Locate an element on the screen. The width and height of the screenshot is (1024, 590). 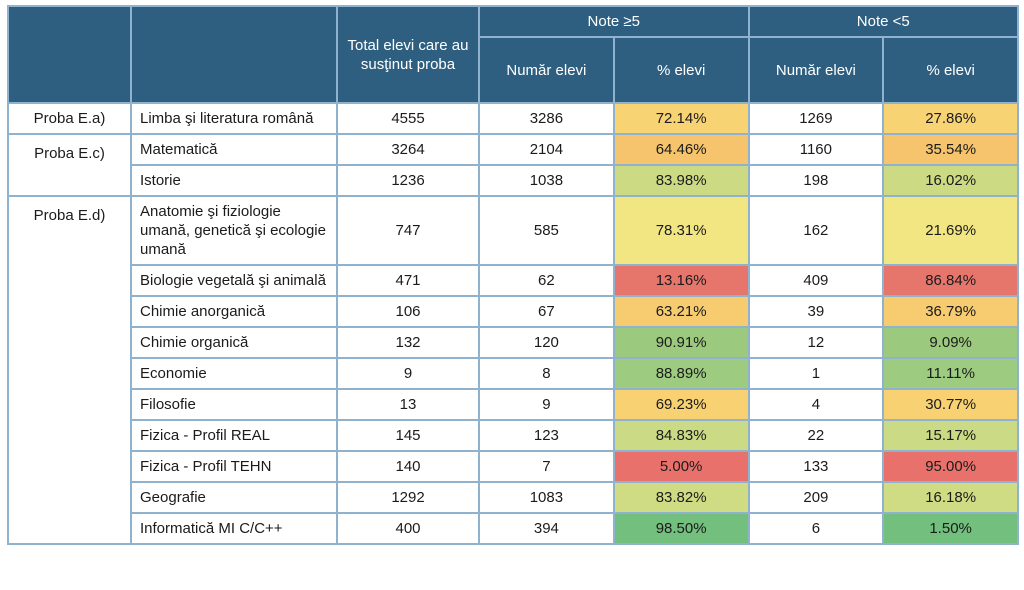
ge5-count-cell: 394 is located at coordinates (546, 528).